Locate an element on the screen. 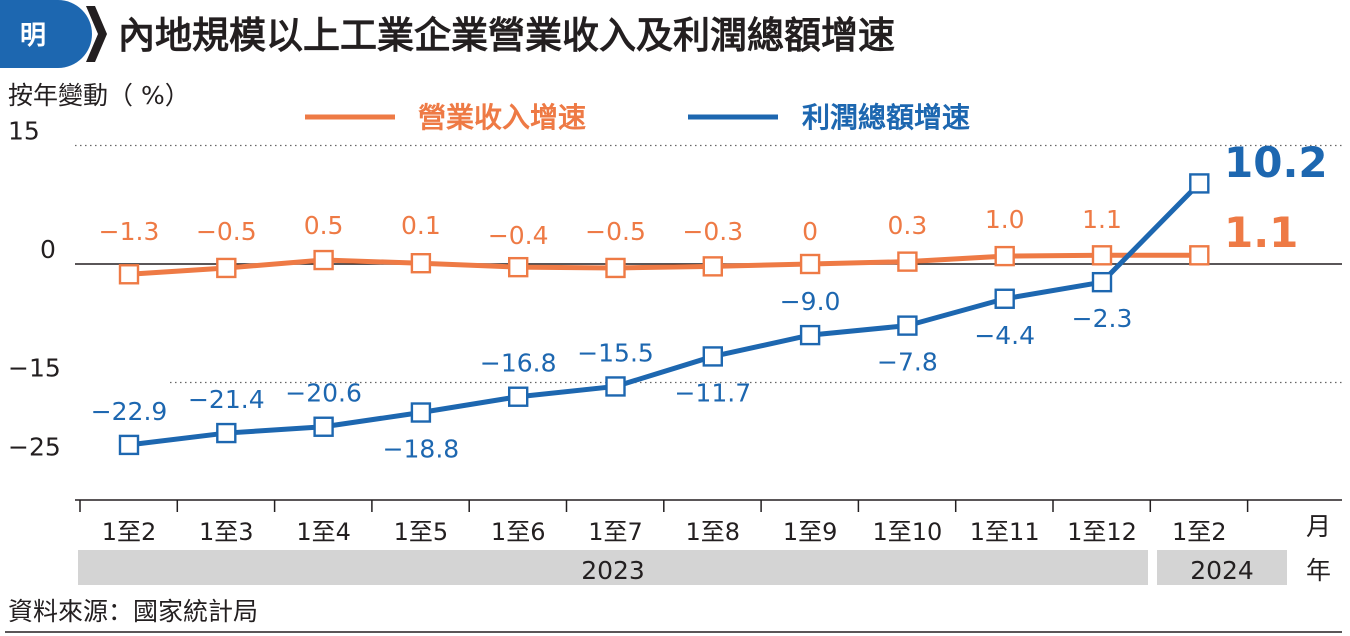 The image size is (1350, 636). profit-data-label: −16.8 is located at coordinates (518, 363).